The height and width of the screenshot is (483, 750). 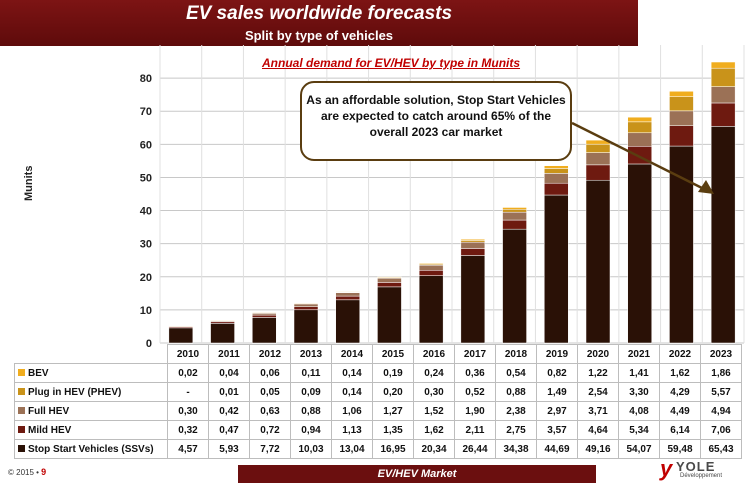 I want to click on table-cell: 10,03, so click(x=311, y=449).